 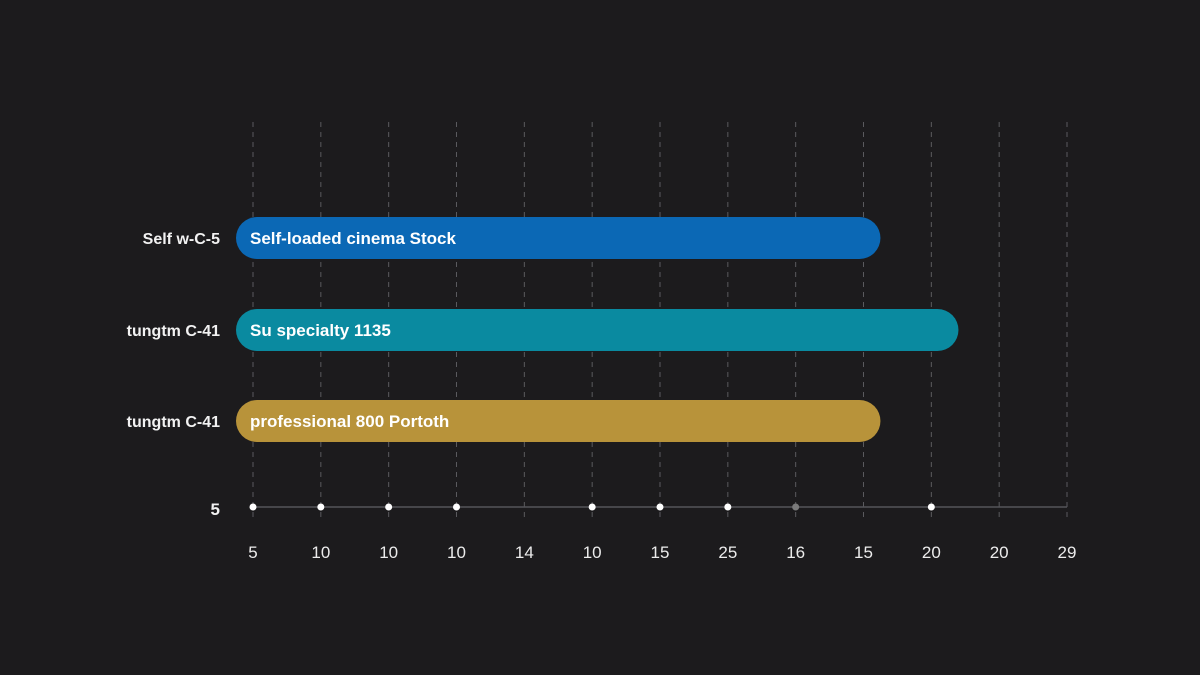 What do you see at coordinates (353, 238) in the screenshot?
I see `bar-label: Self-loaded cinema Stock` at bounding box center [353, 238].